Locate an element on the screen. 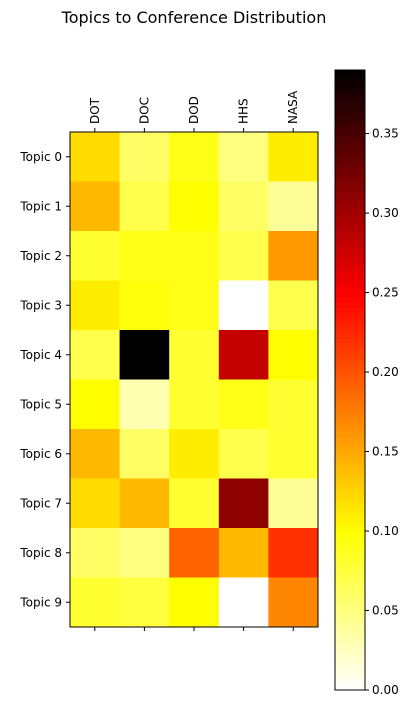 The width and height of the screenshot is (415, 708). colorbar-frame is located at coordinates (350, 380).